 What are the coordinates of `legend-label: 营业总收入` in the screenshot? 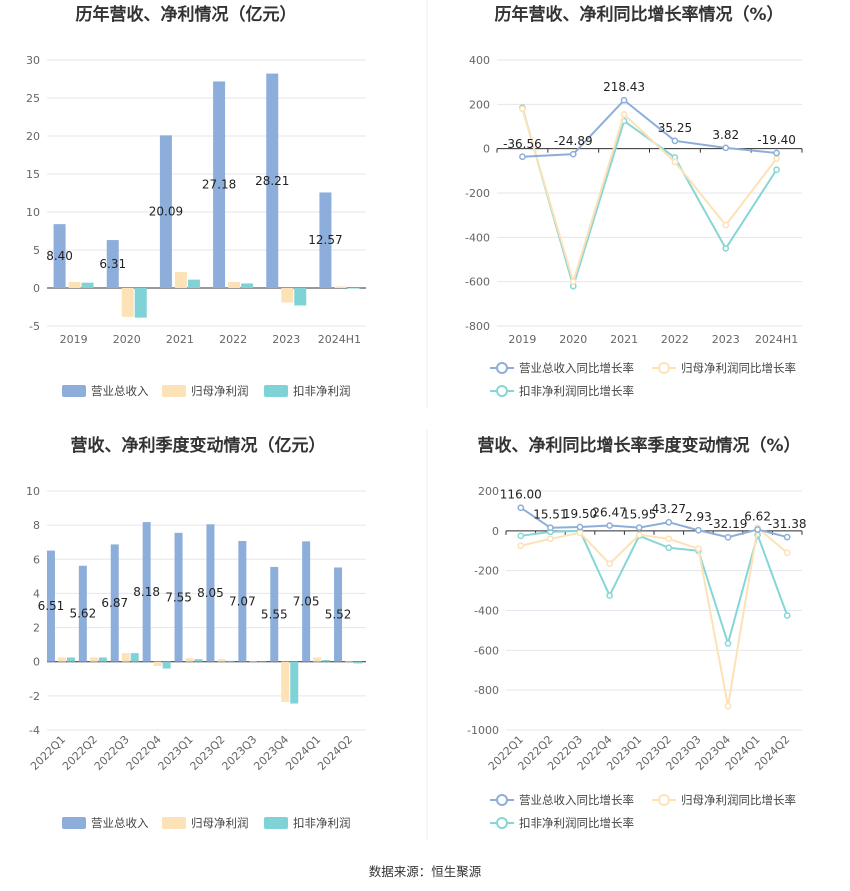 It's located at (120, 823).